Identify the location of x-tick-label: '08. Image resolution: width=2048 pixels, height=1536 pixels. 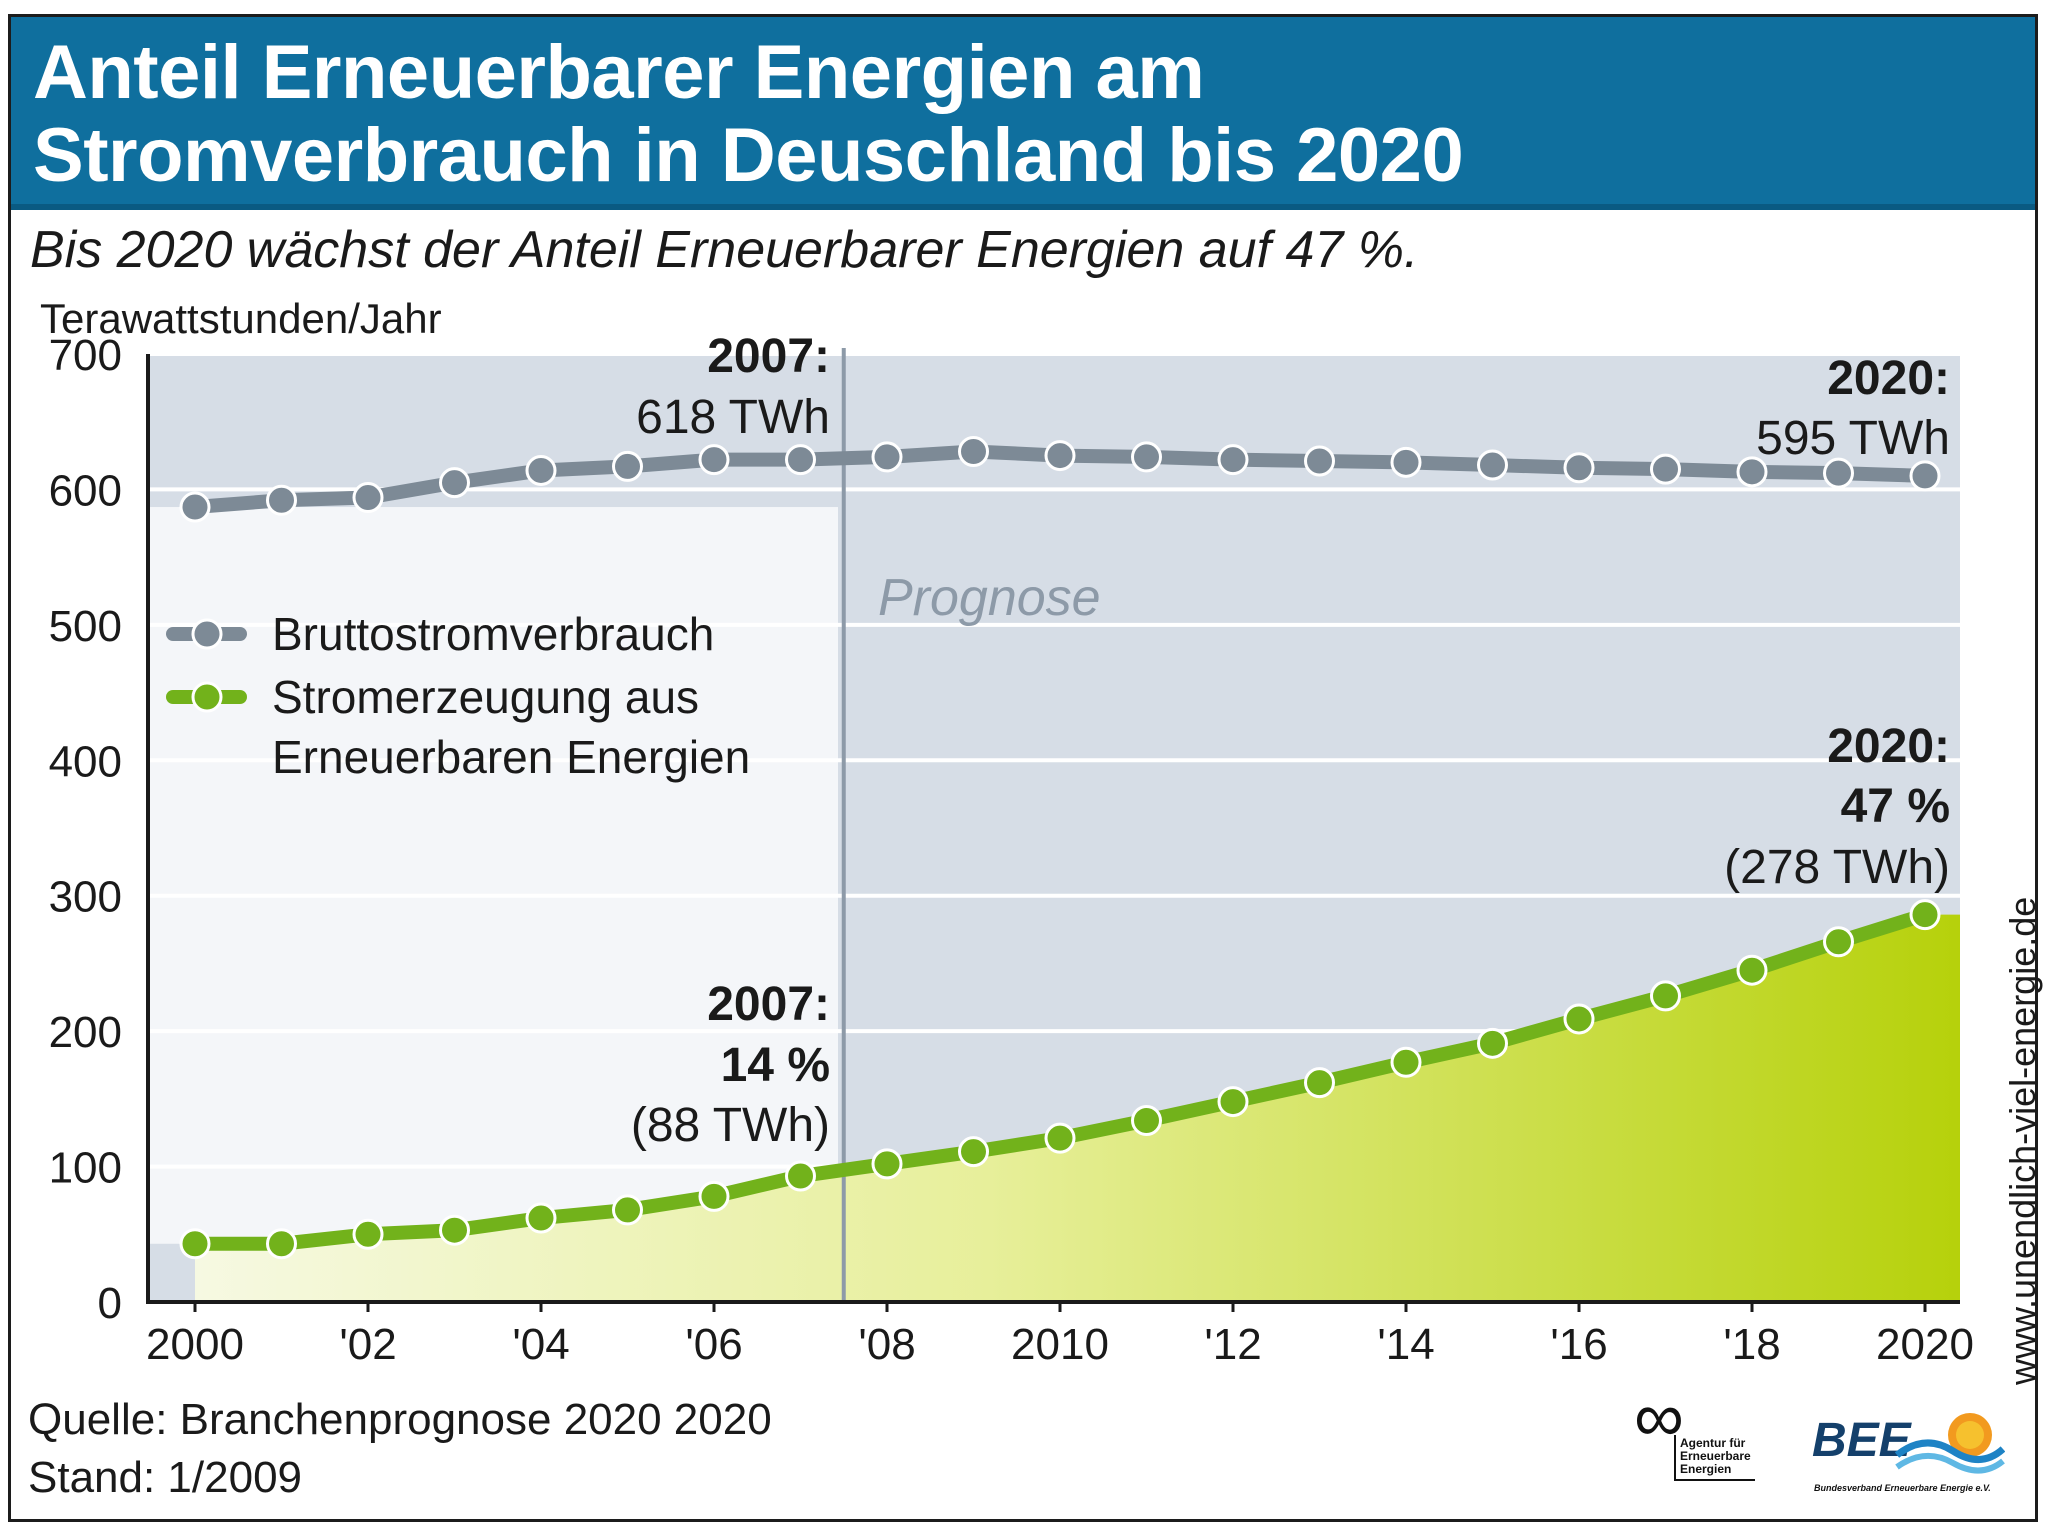
(886, 1344).